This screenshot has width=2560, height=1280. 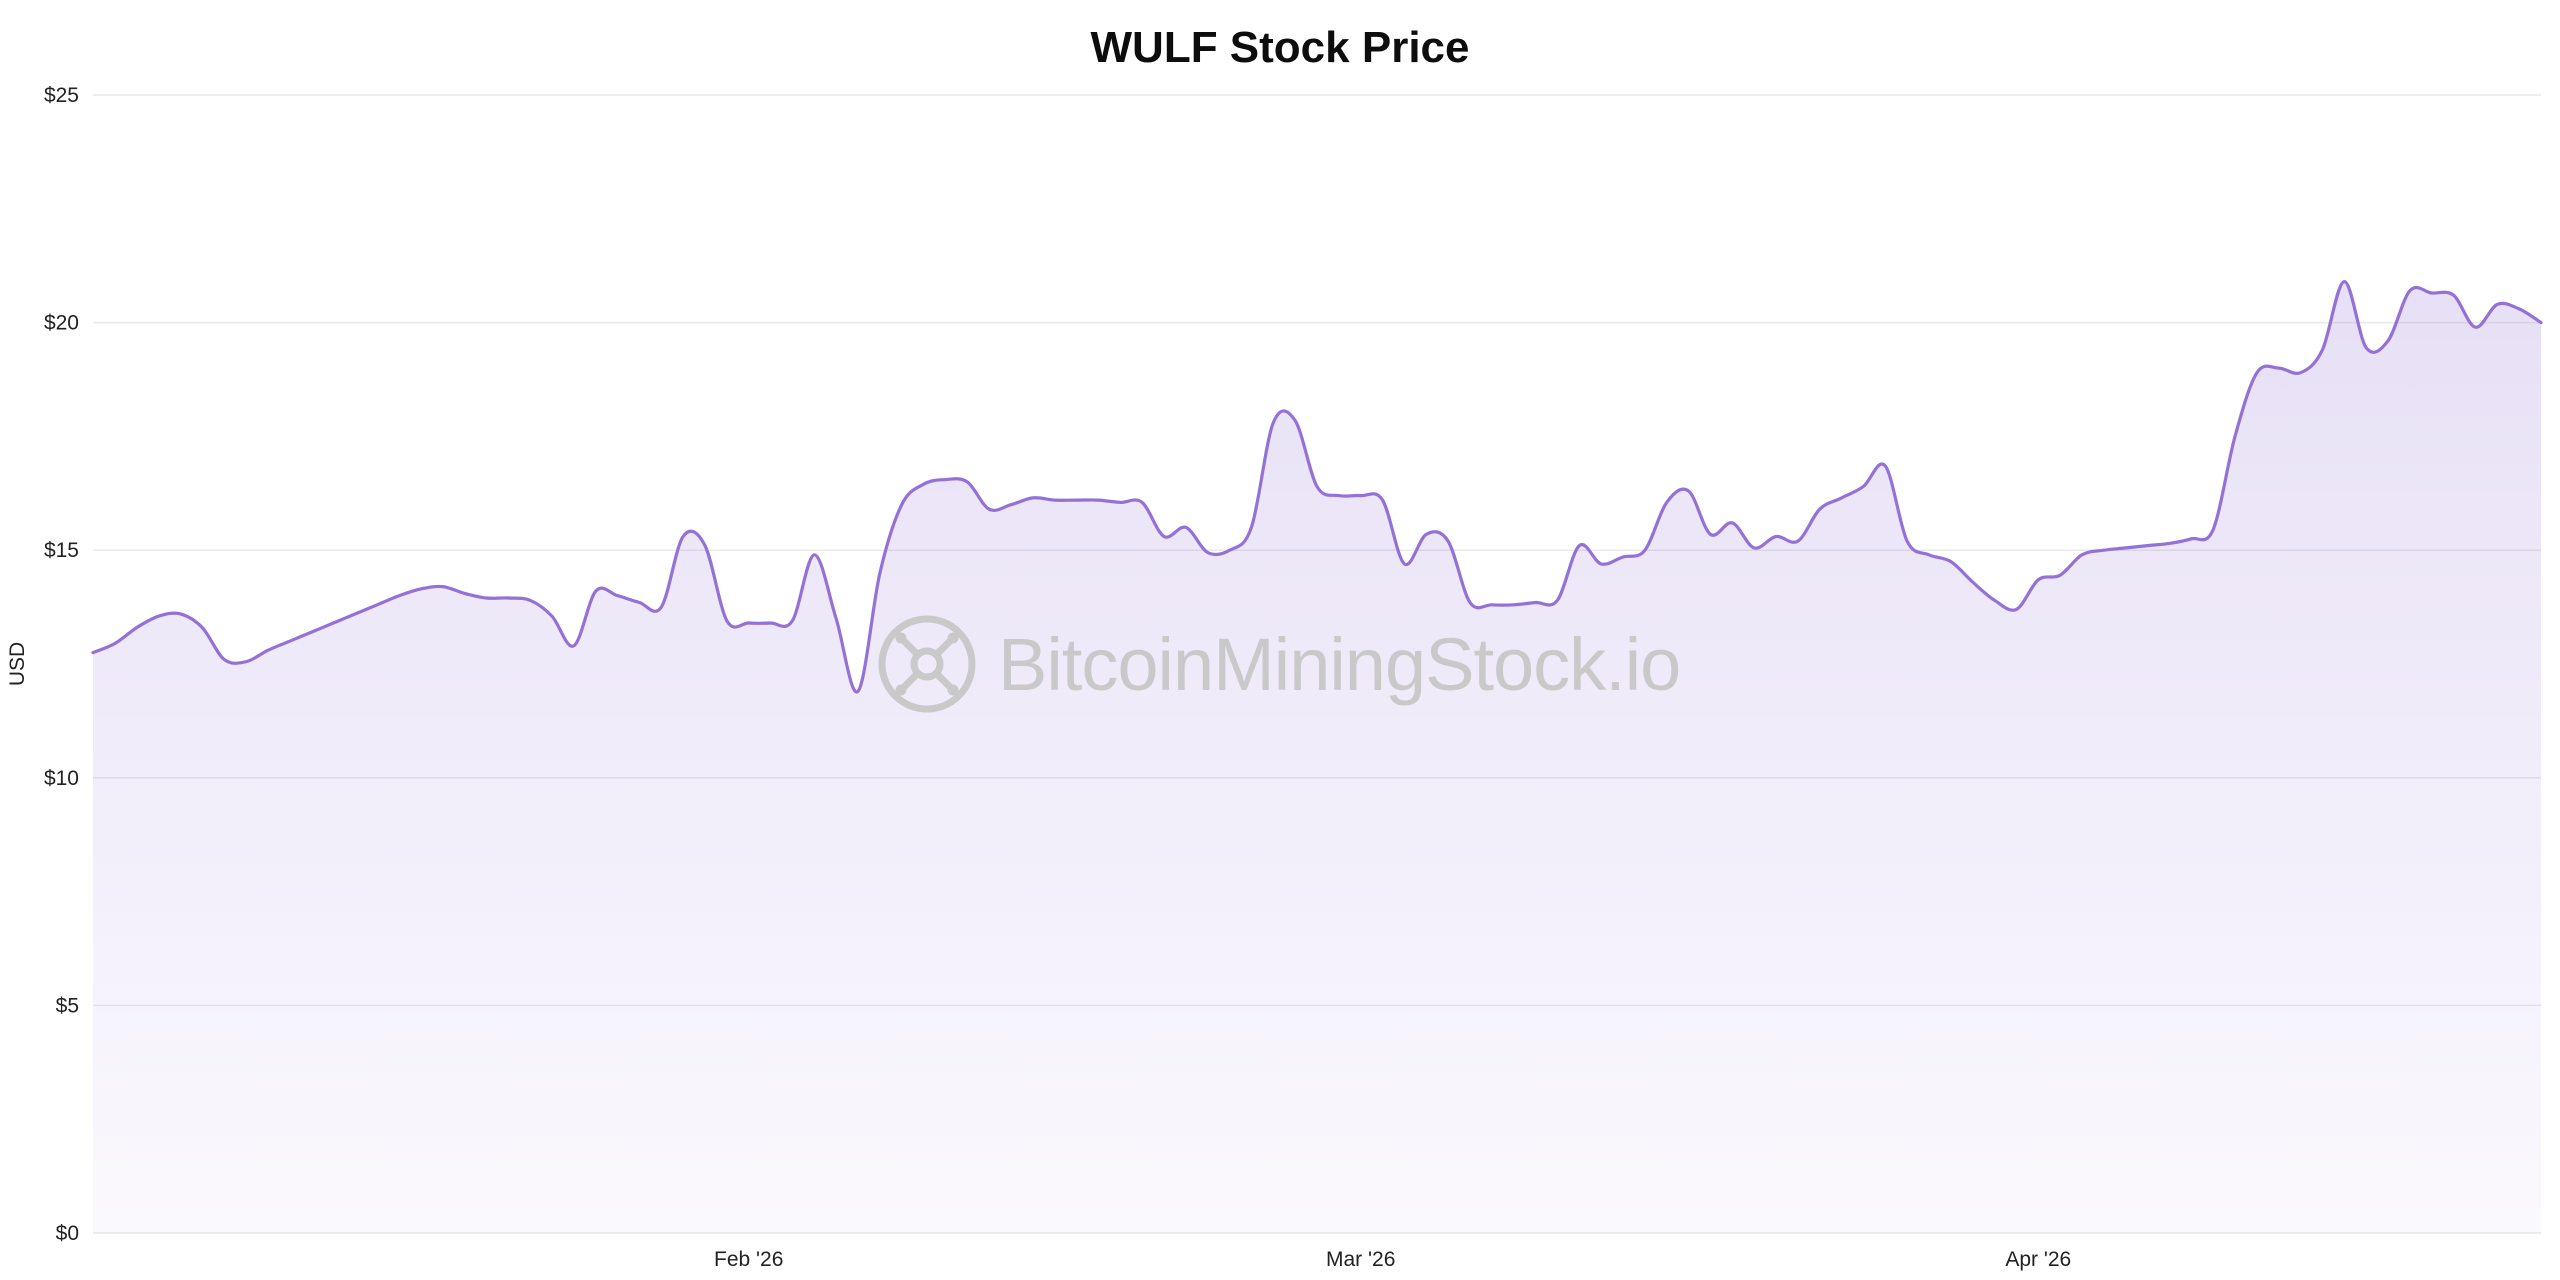 I want to click on watermark: BitcoinMiningStock.io, so click(x=1279, y=664).